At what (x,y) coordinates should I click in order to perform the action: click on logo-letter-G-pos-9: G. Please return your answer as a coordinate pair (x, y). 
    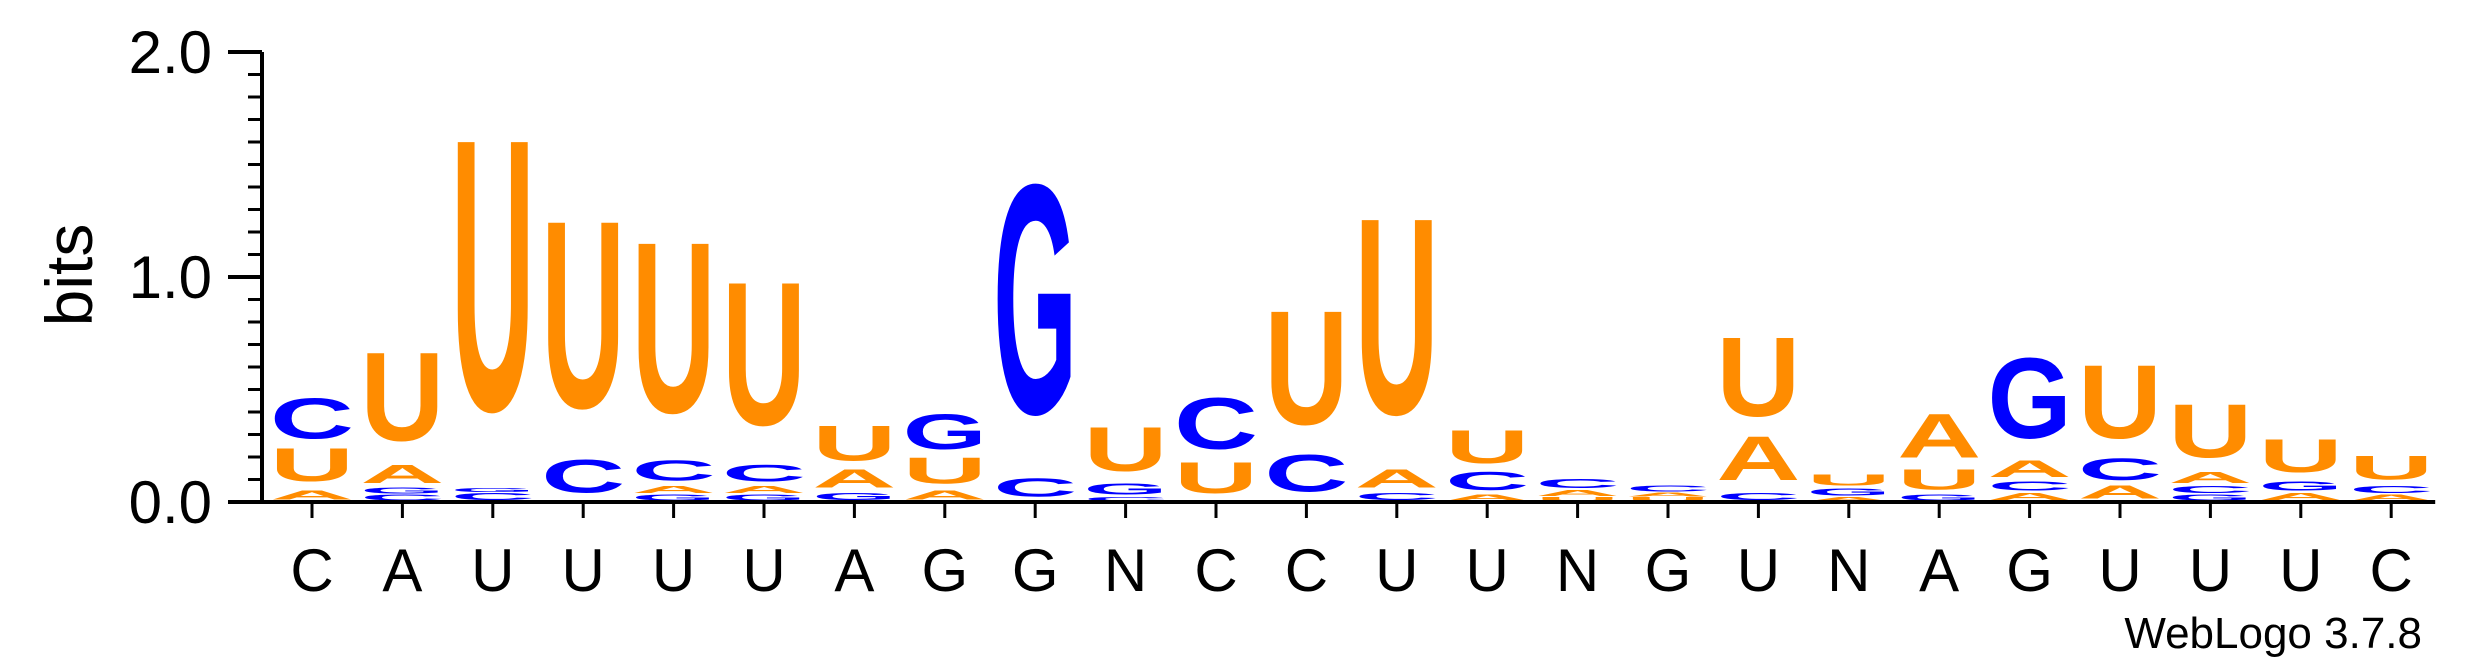
    Looking at the image, I should click on (1035, 299).